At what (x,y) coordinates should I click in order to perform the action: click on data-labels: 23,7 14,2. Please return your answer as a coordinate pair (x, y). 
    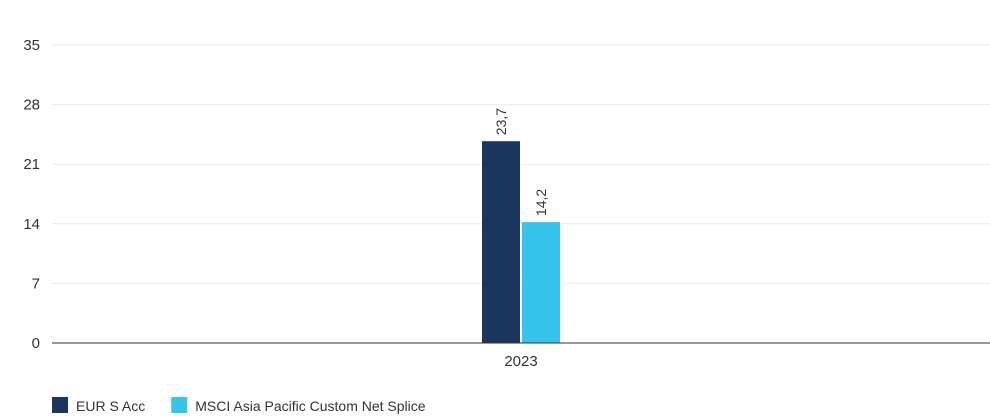
    Looking at the image, I should click on (521, 162).